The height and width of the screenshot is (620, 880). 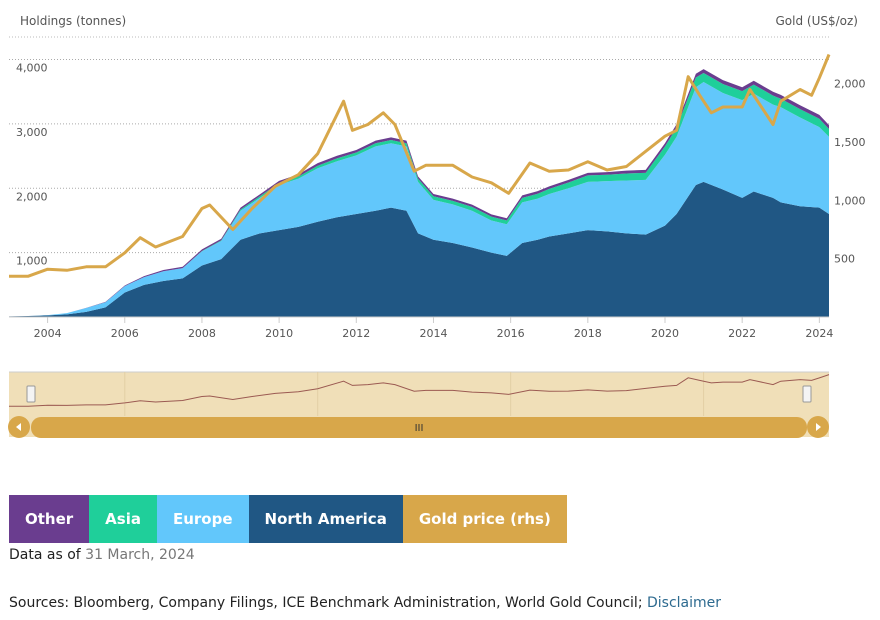 I want to click on legend-item-europe: Europe, so click(x=202, y=519).